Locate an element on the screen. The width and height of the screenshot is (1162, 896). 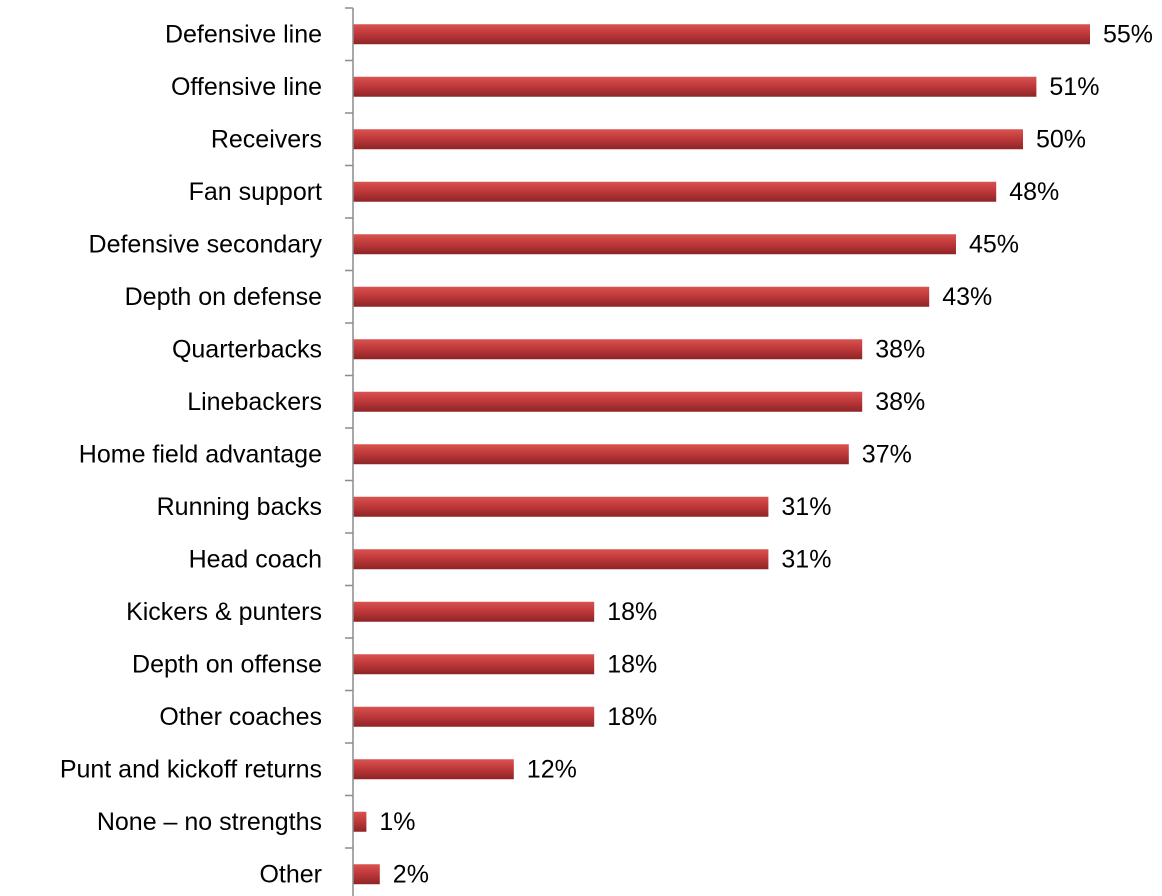
bar-kickers-and-punters is located at coordinates (474, 611).